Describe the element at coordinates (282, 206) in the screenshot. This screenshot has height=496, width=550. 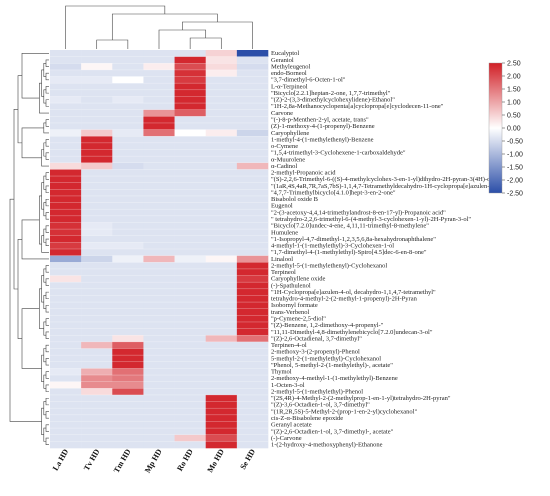
I see `row-label: Eugenol` at that location.